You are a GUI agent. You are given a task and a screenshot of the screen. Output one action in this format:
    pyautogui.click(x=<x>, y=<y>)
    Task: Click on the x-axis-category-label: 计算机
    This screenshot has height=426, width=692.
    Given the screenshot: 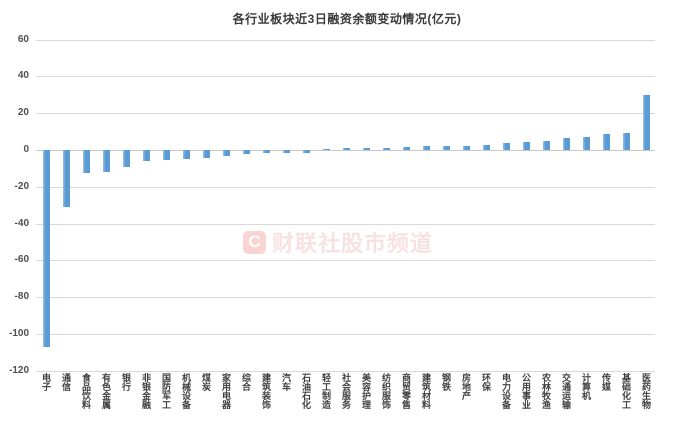 What is the action you would take?
    pyautogui.click(x=586, y=386)
    